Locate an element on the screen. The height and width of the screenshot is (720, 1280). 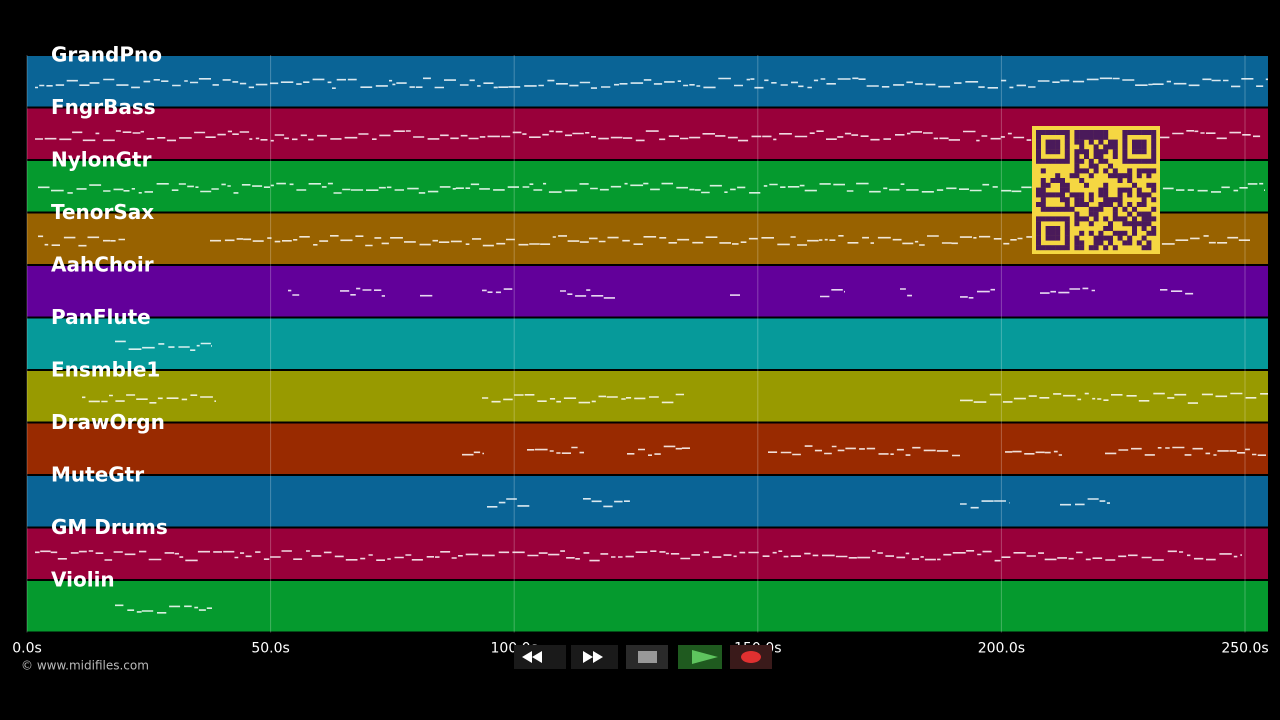
qr-code is located at coordinates (1096, 190).